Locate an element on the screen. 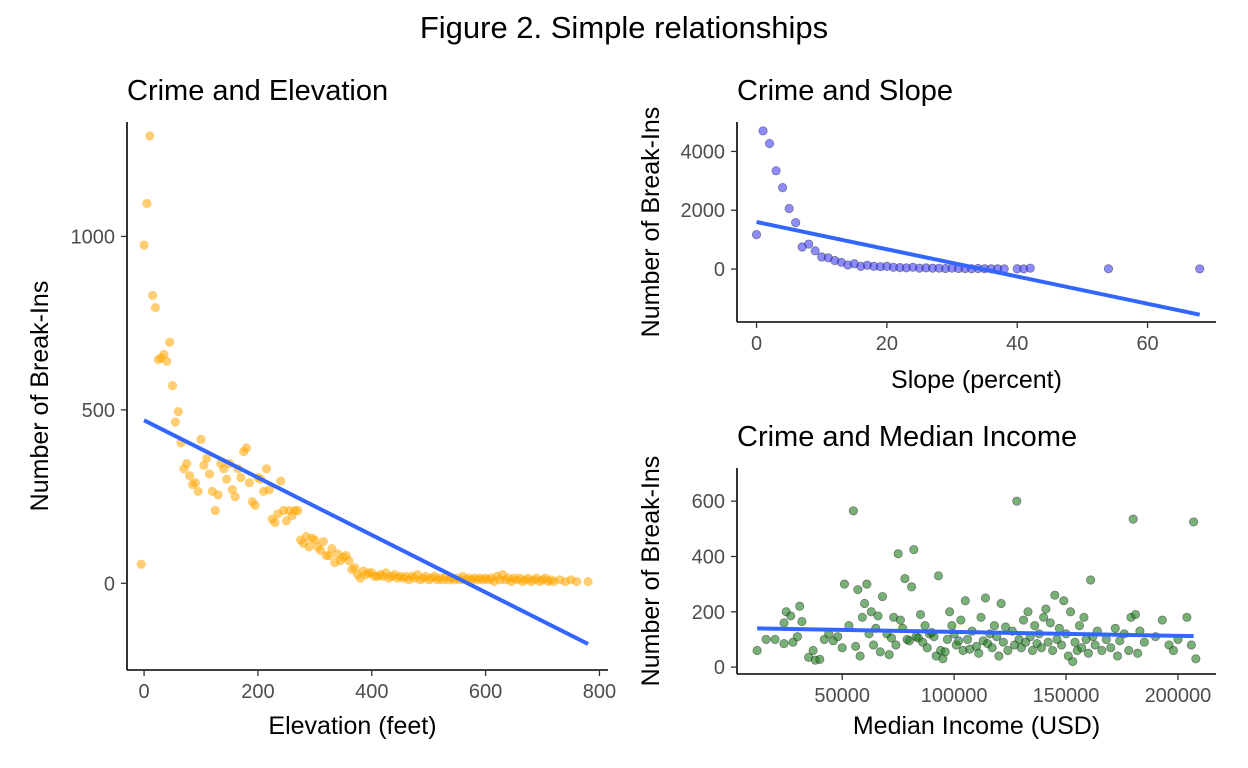 This screenshot has height=768, width=1248. y-tick-label: 0 is located at coordinates (719, 270).